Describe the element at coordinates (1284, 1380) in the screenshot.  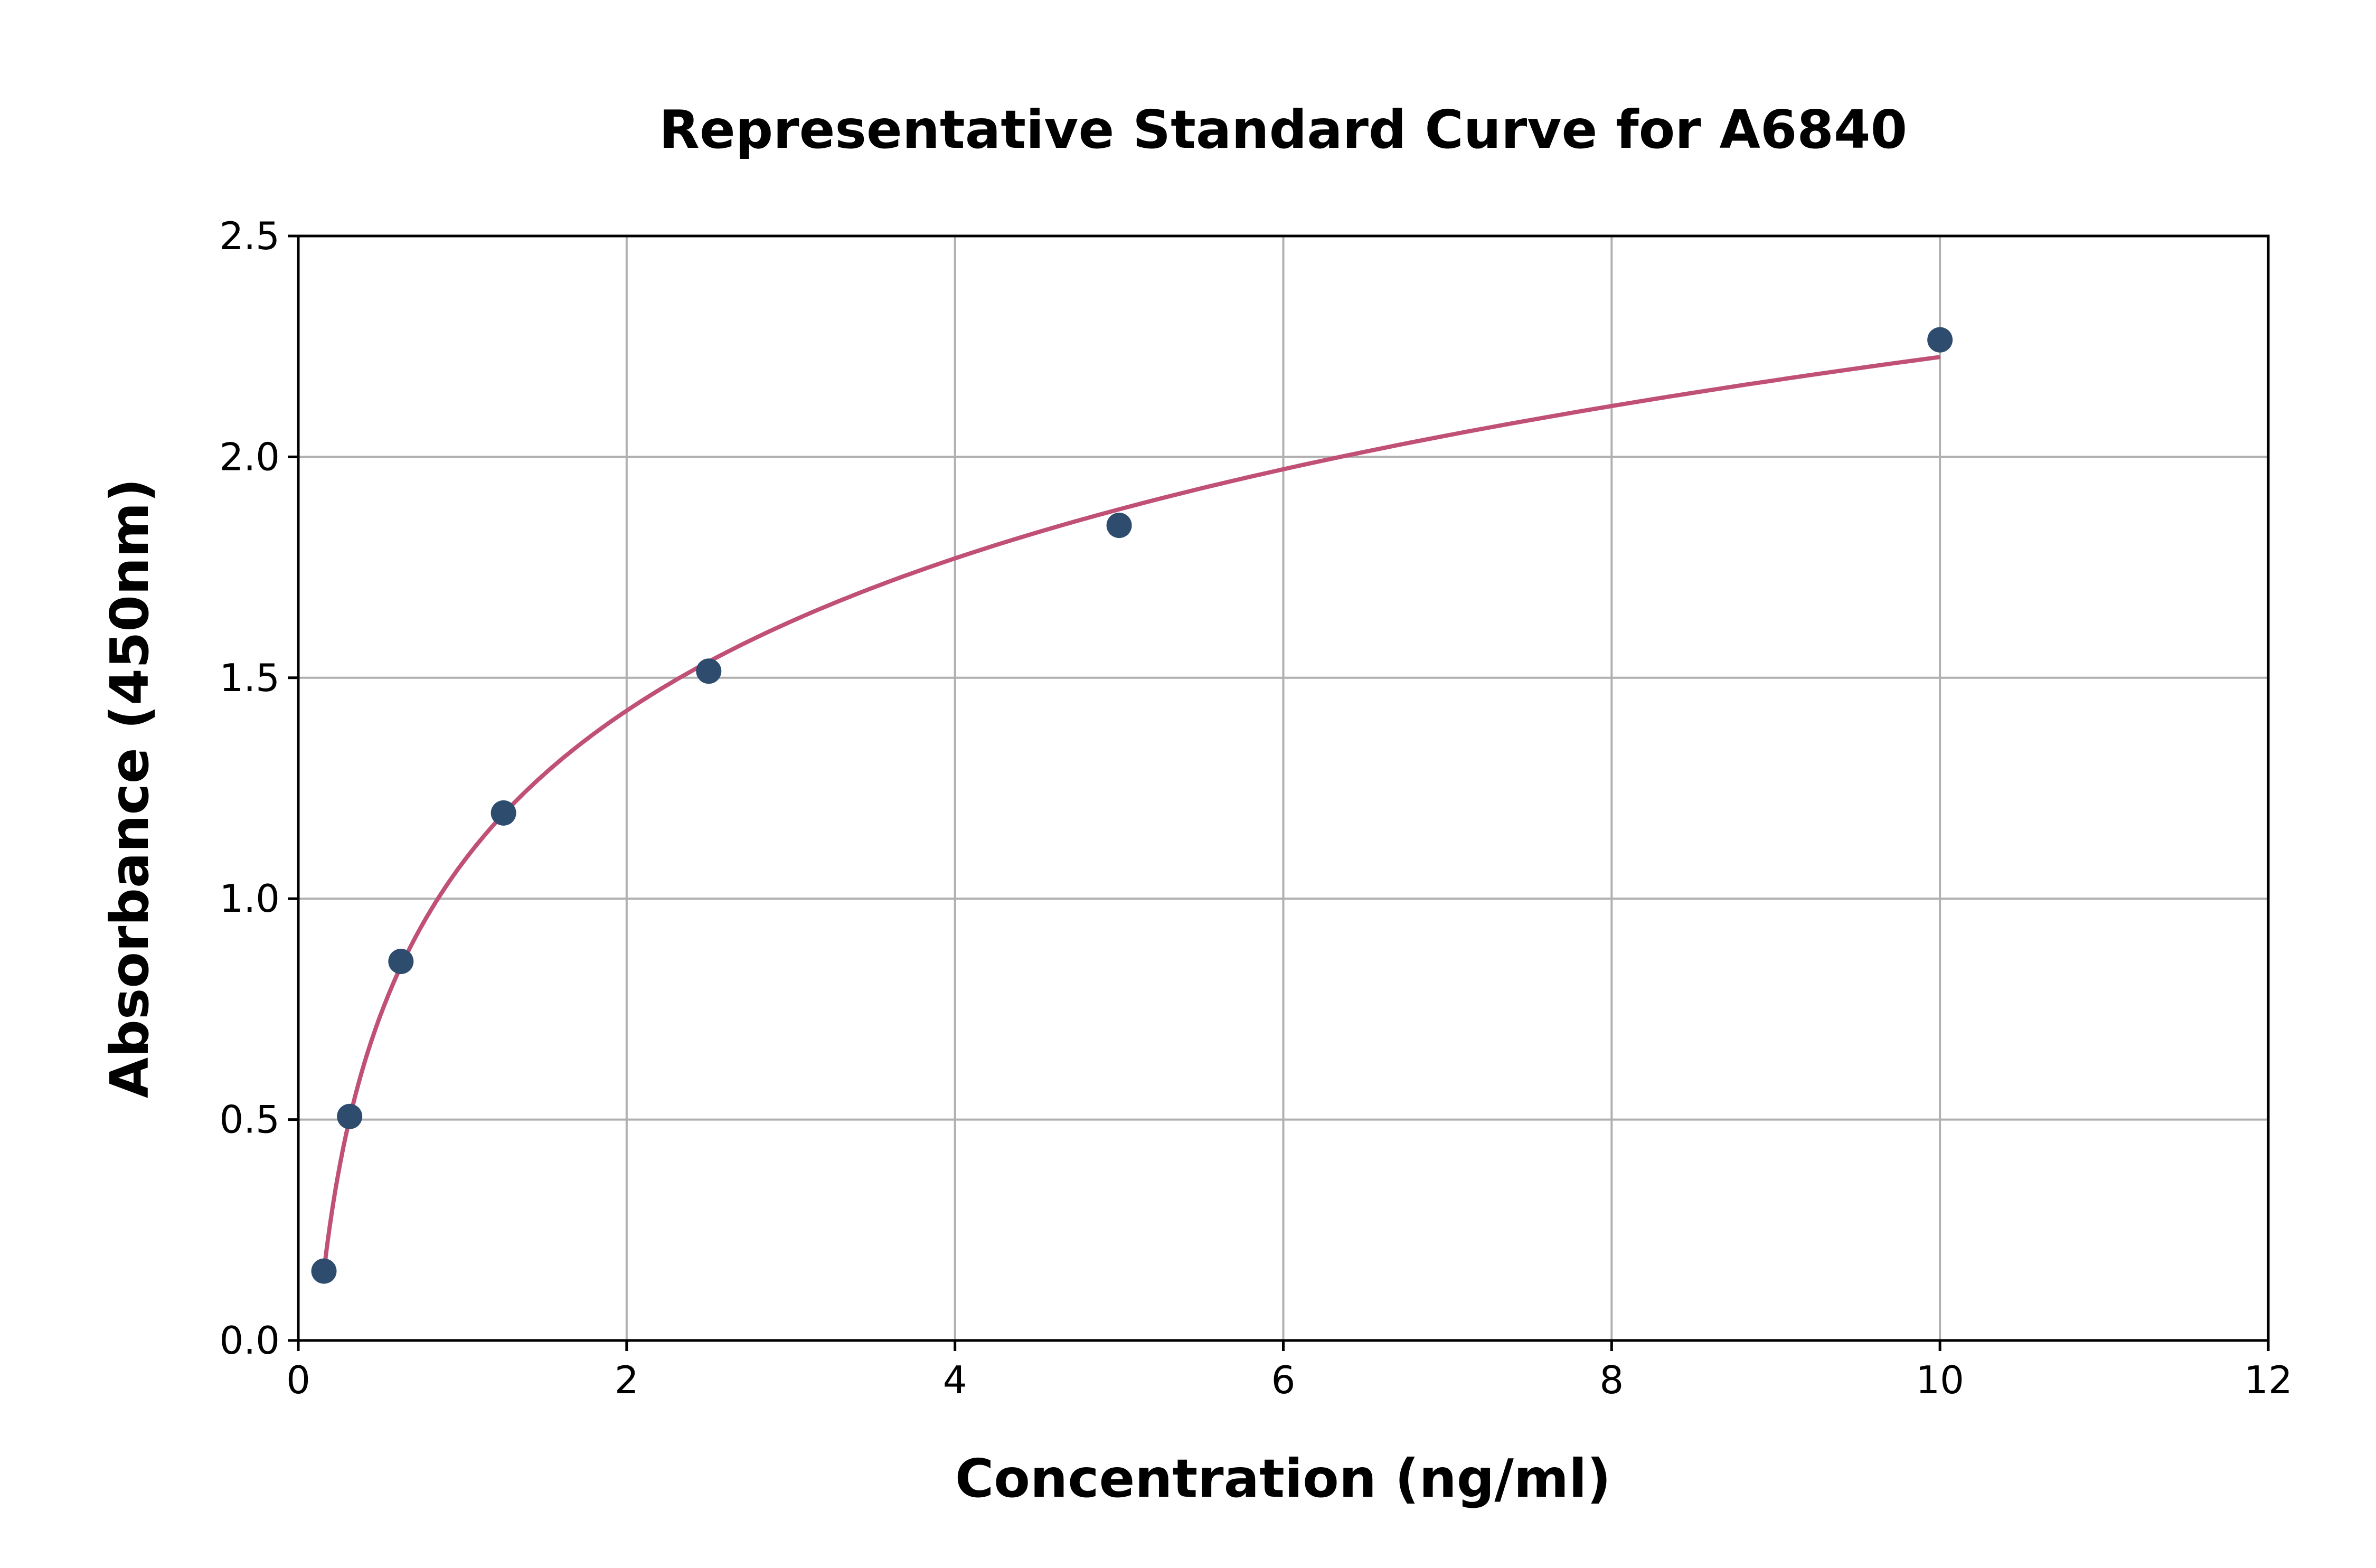
I see `x-tick-label: 6` at that location.